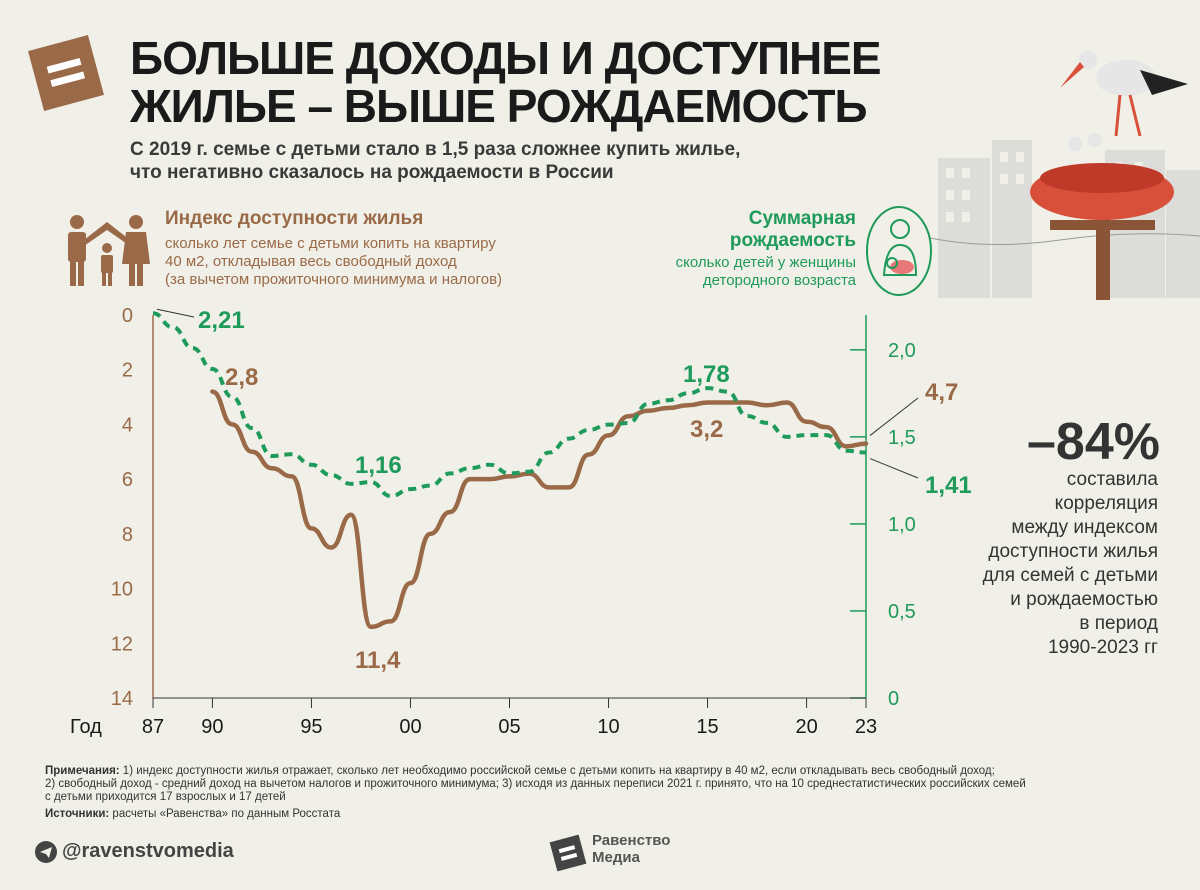  What do you see at coordinates (132, 507) in the screenshot?
I see `left-axis: 0 2 4 6 8 10 12 14` at bounding box center [132, 507].